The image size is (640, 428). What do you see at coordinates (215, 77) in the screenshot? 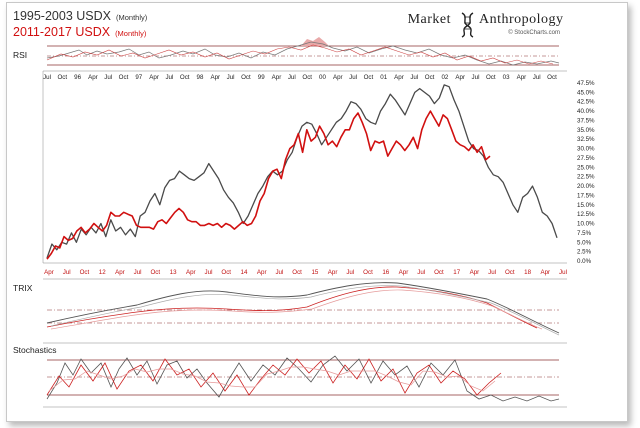
I see `x-top-tick-11: Apr` at bounding box center [215, 77].